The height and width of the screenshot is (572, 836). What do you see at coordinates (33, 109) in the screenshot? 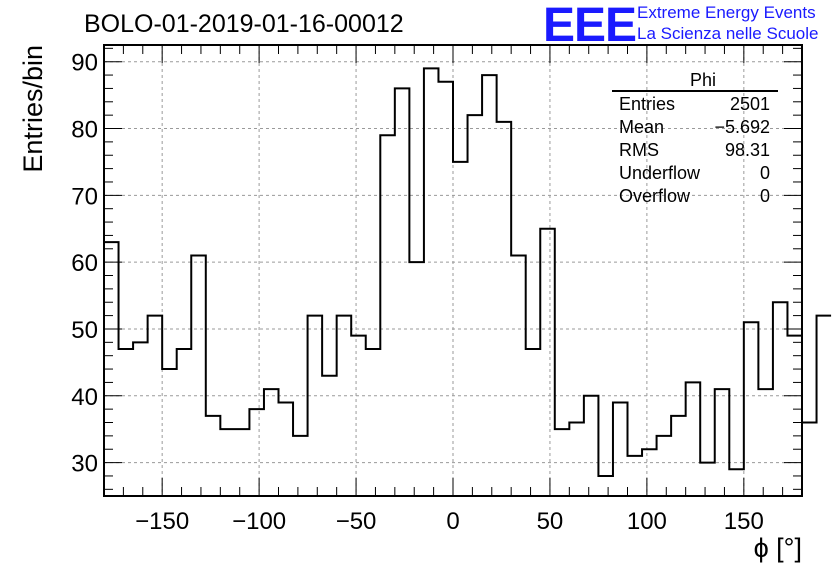
I see `y-axis-label: Entries/bin` at bounding box center [33, 109].